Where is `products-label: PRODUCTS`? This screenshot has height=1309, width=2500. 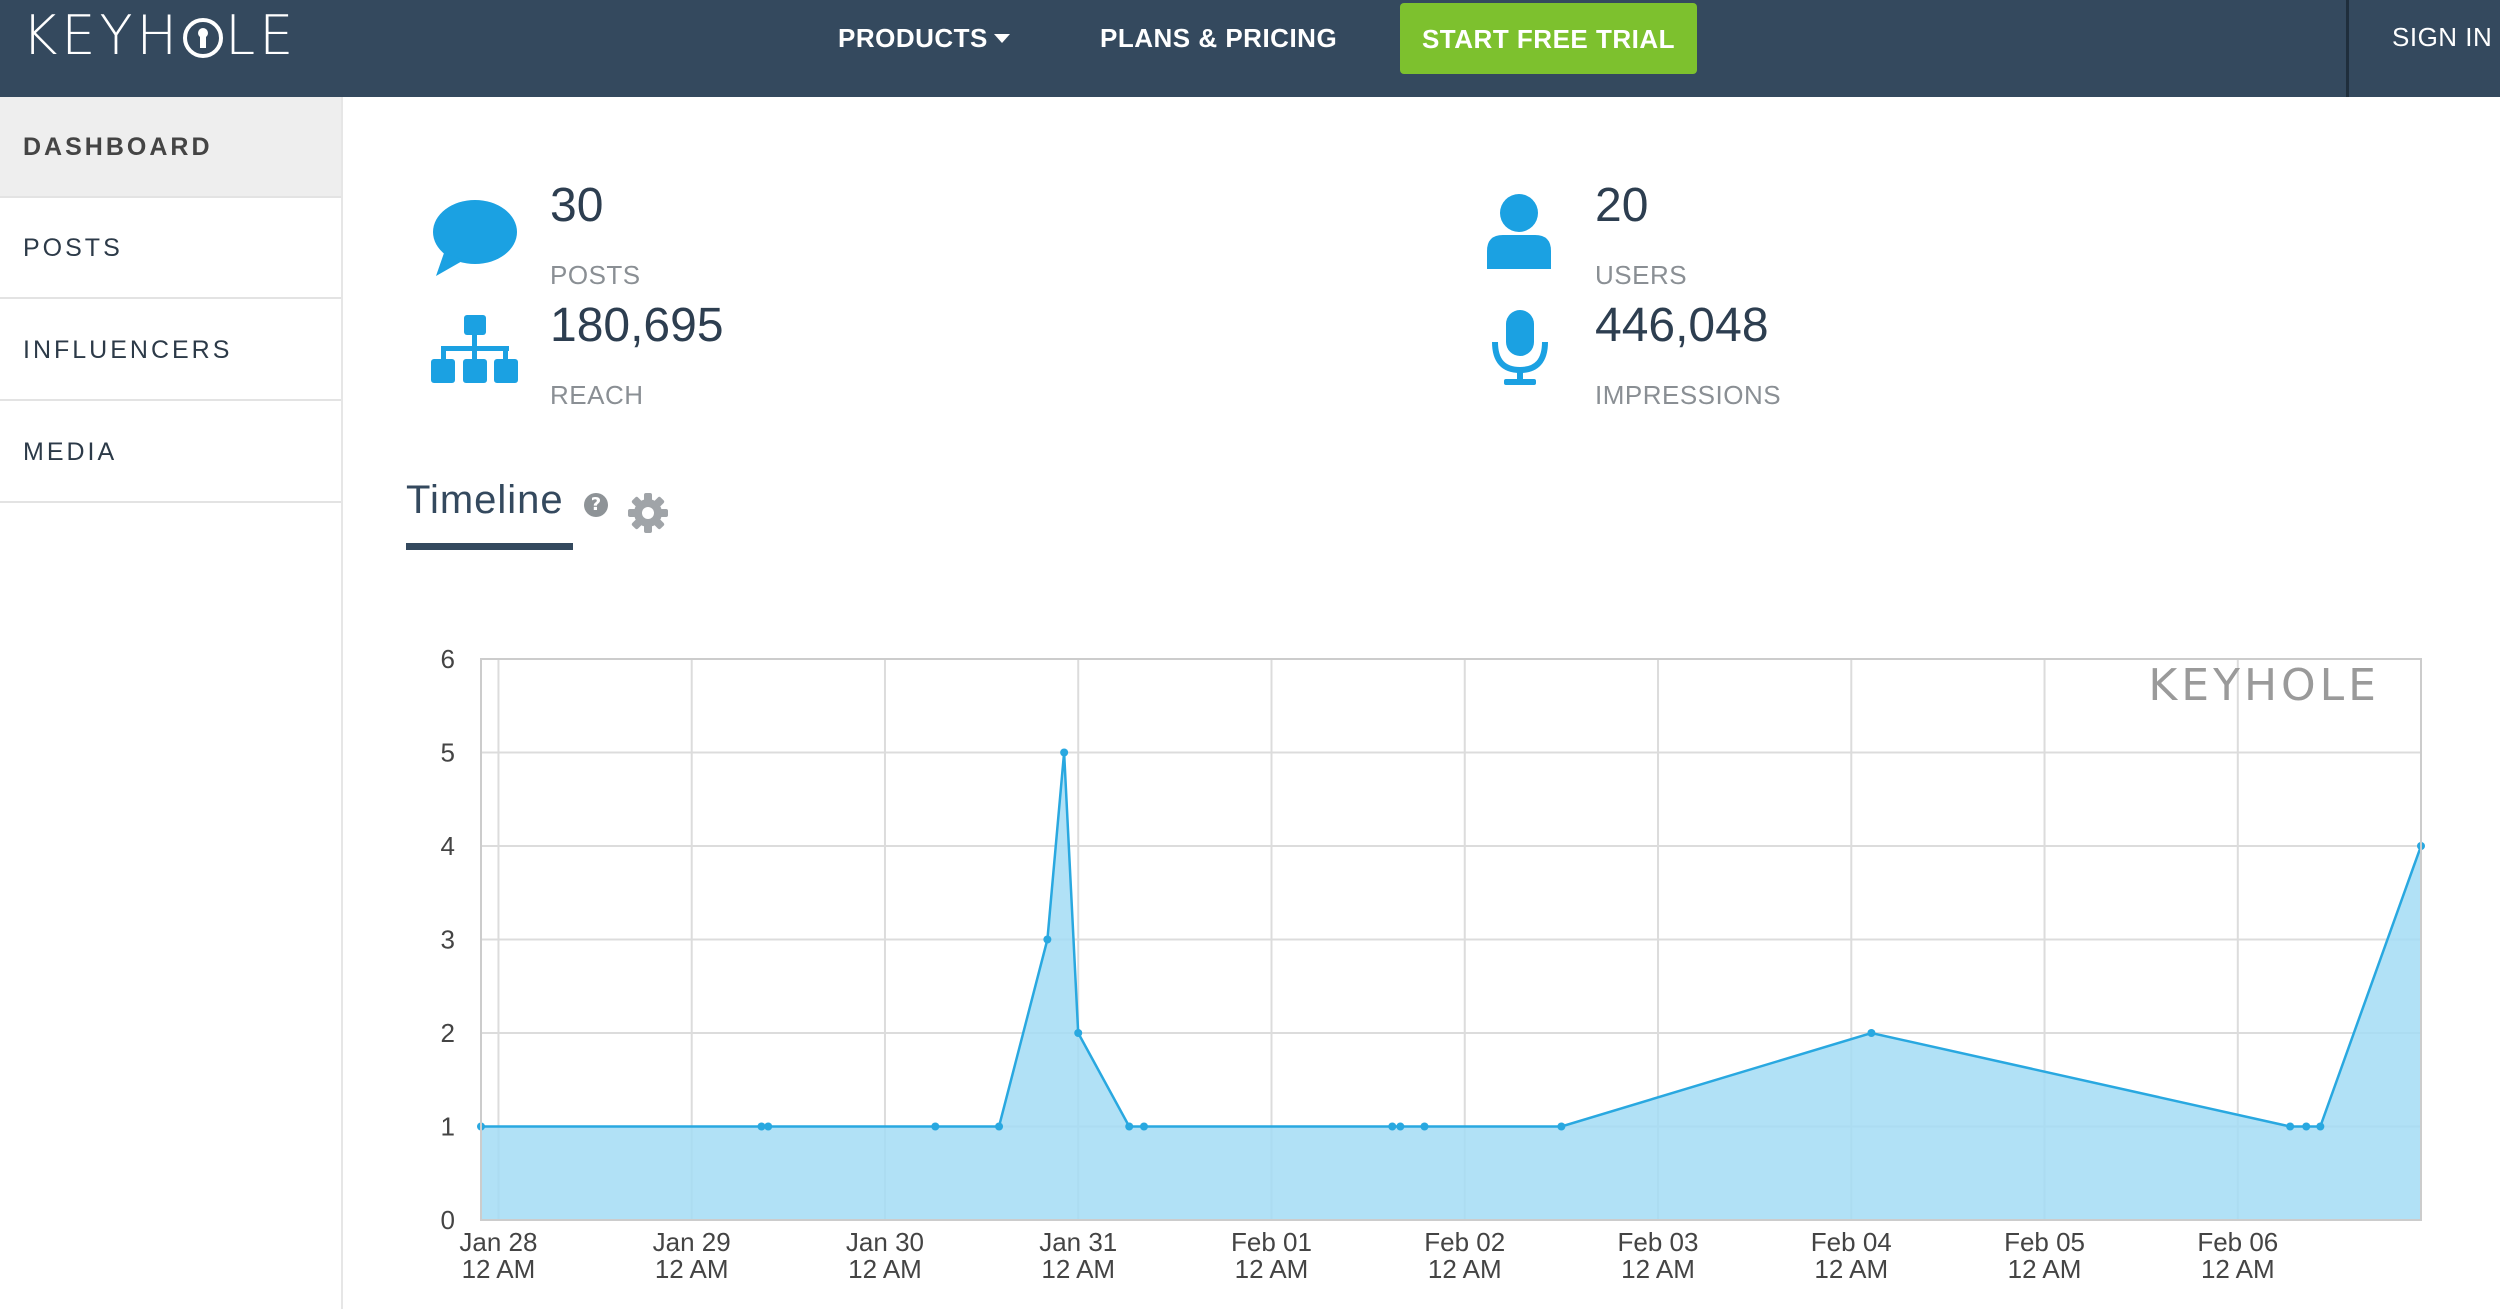
products-label: PRODUCTS is located at coordinates (913, 38).